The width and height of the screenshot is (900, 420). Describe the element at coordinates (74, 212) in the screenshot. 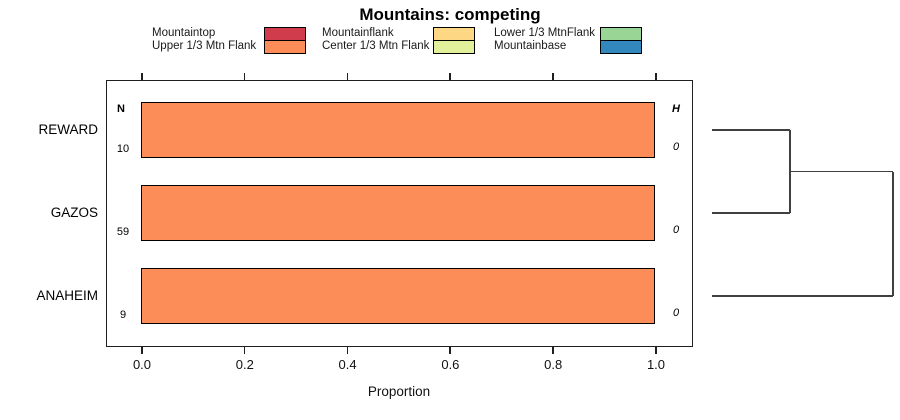

I see `category-label-gazos: GAZOS` at that location.